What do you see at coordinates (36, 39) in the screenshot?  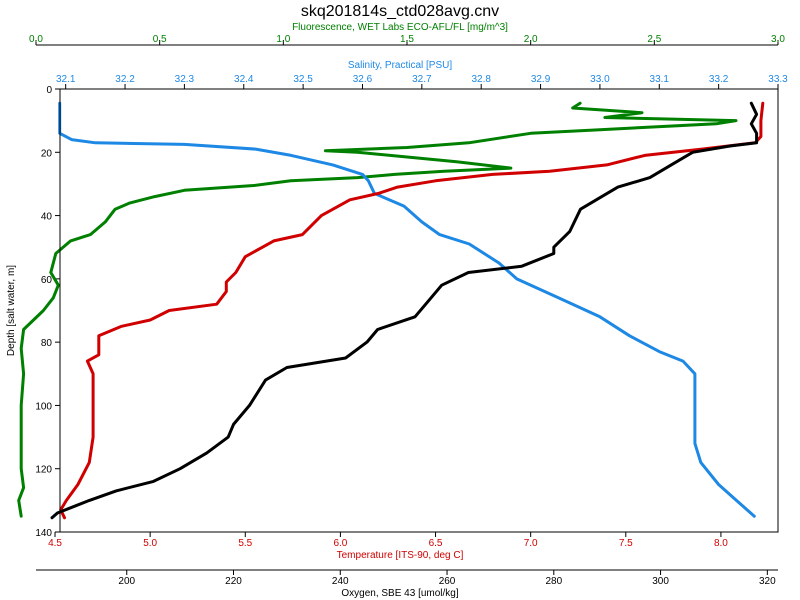 I see `fluorescence-axis-tick-label: 0.0` at bounding box center [36, 39].